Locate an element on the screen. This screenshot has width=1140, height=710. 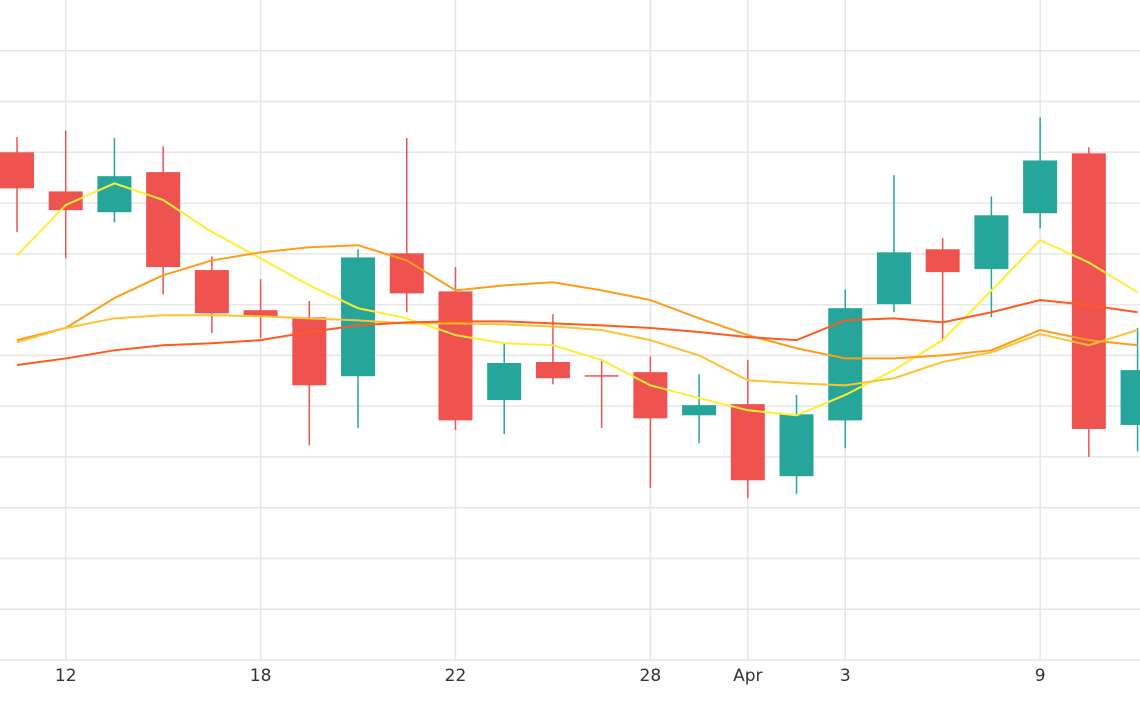
x-tick-label: 18 is located at coordinates (261, 676).